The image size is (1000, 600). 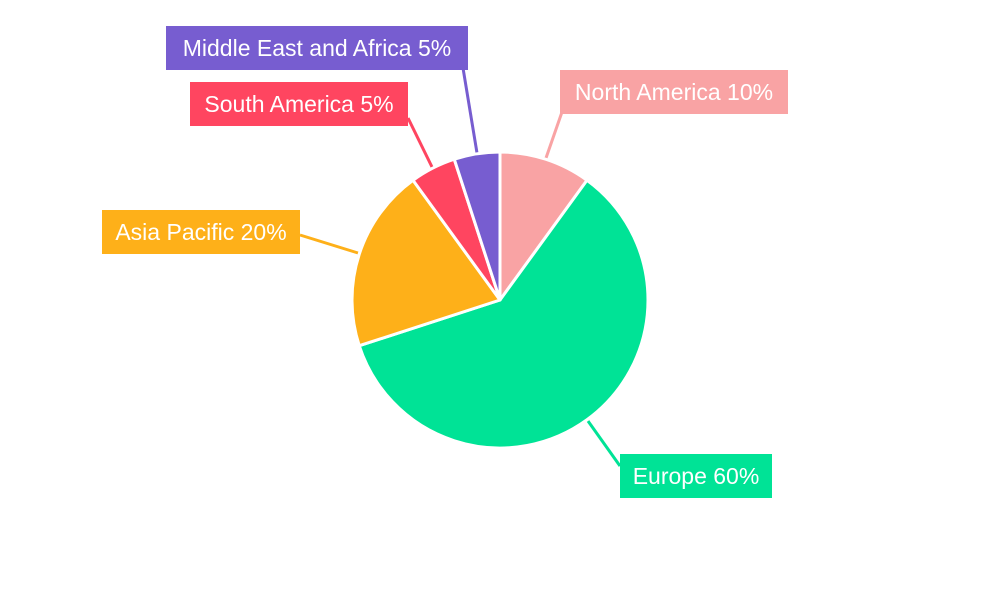 I want to click on data-label-middle-east-and-africa: Middle East and Africa 5%, so click(x=317, y=48).